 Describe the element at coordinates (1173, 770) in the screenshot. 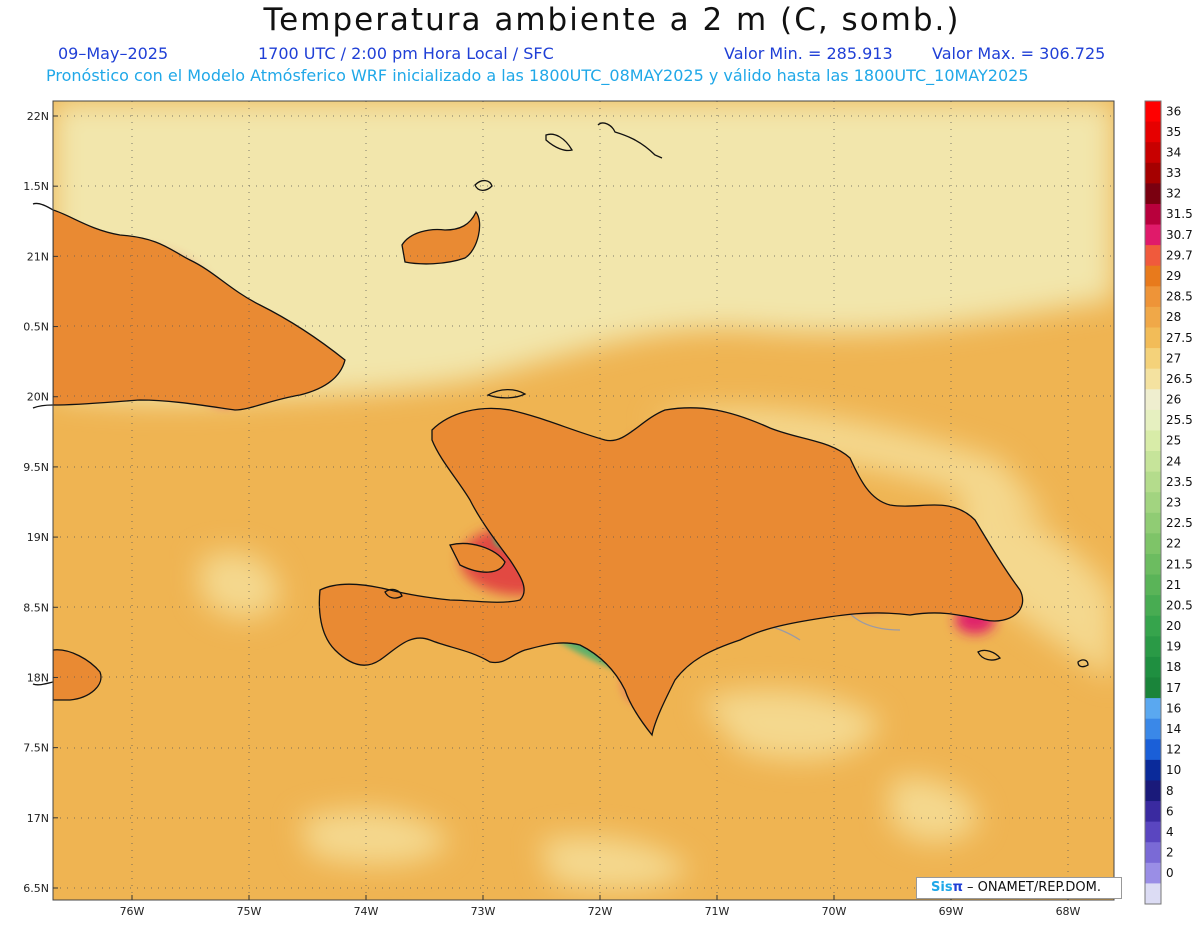

I see `colorbar-label: 10` at that location.